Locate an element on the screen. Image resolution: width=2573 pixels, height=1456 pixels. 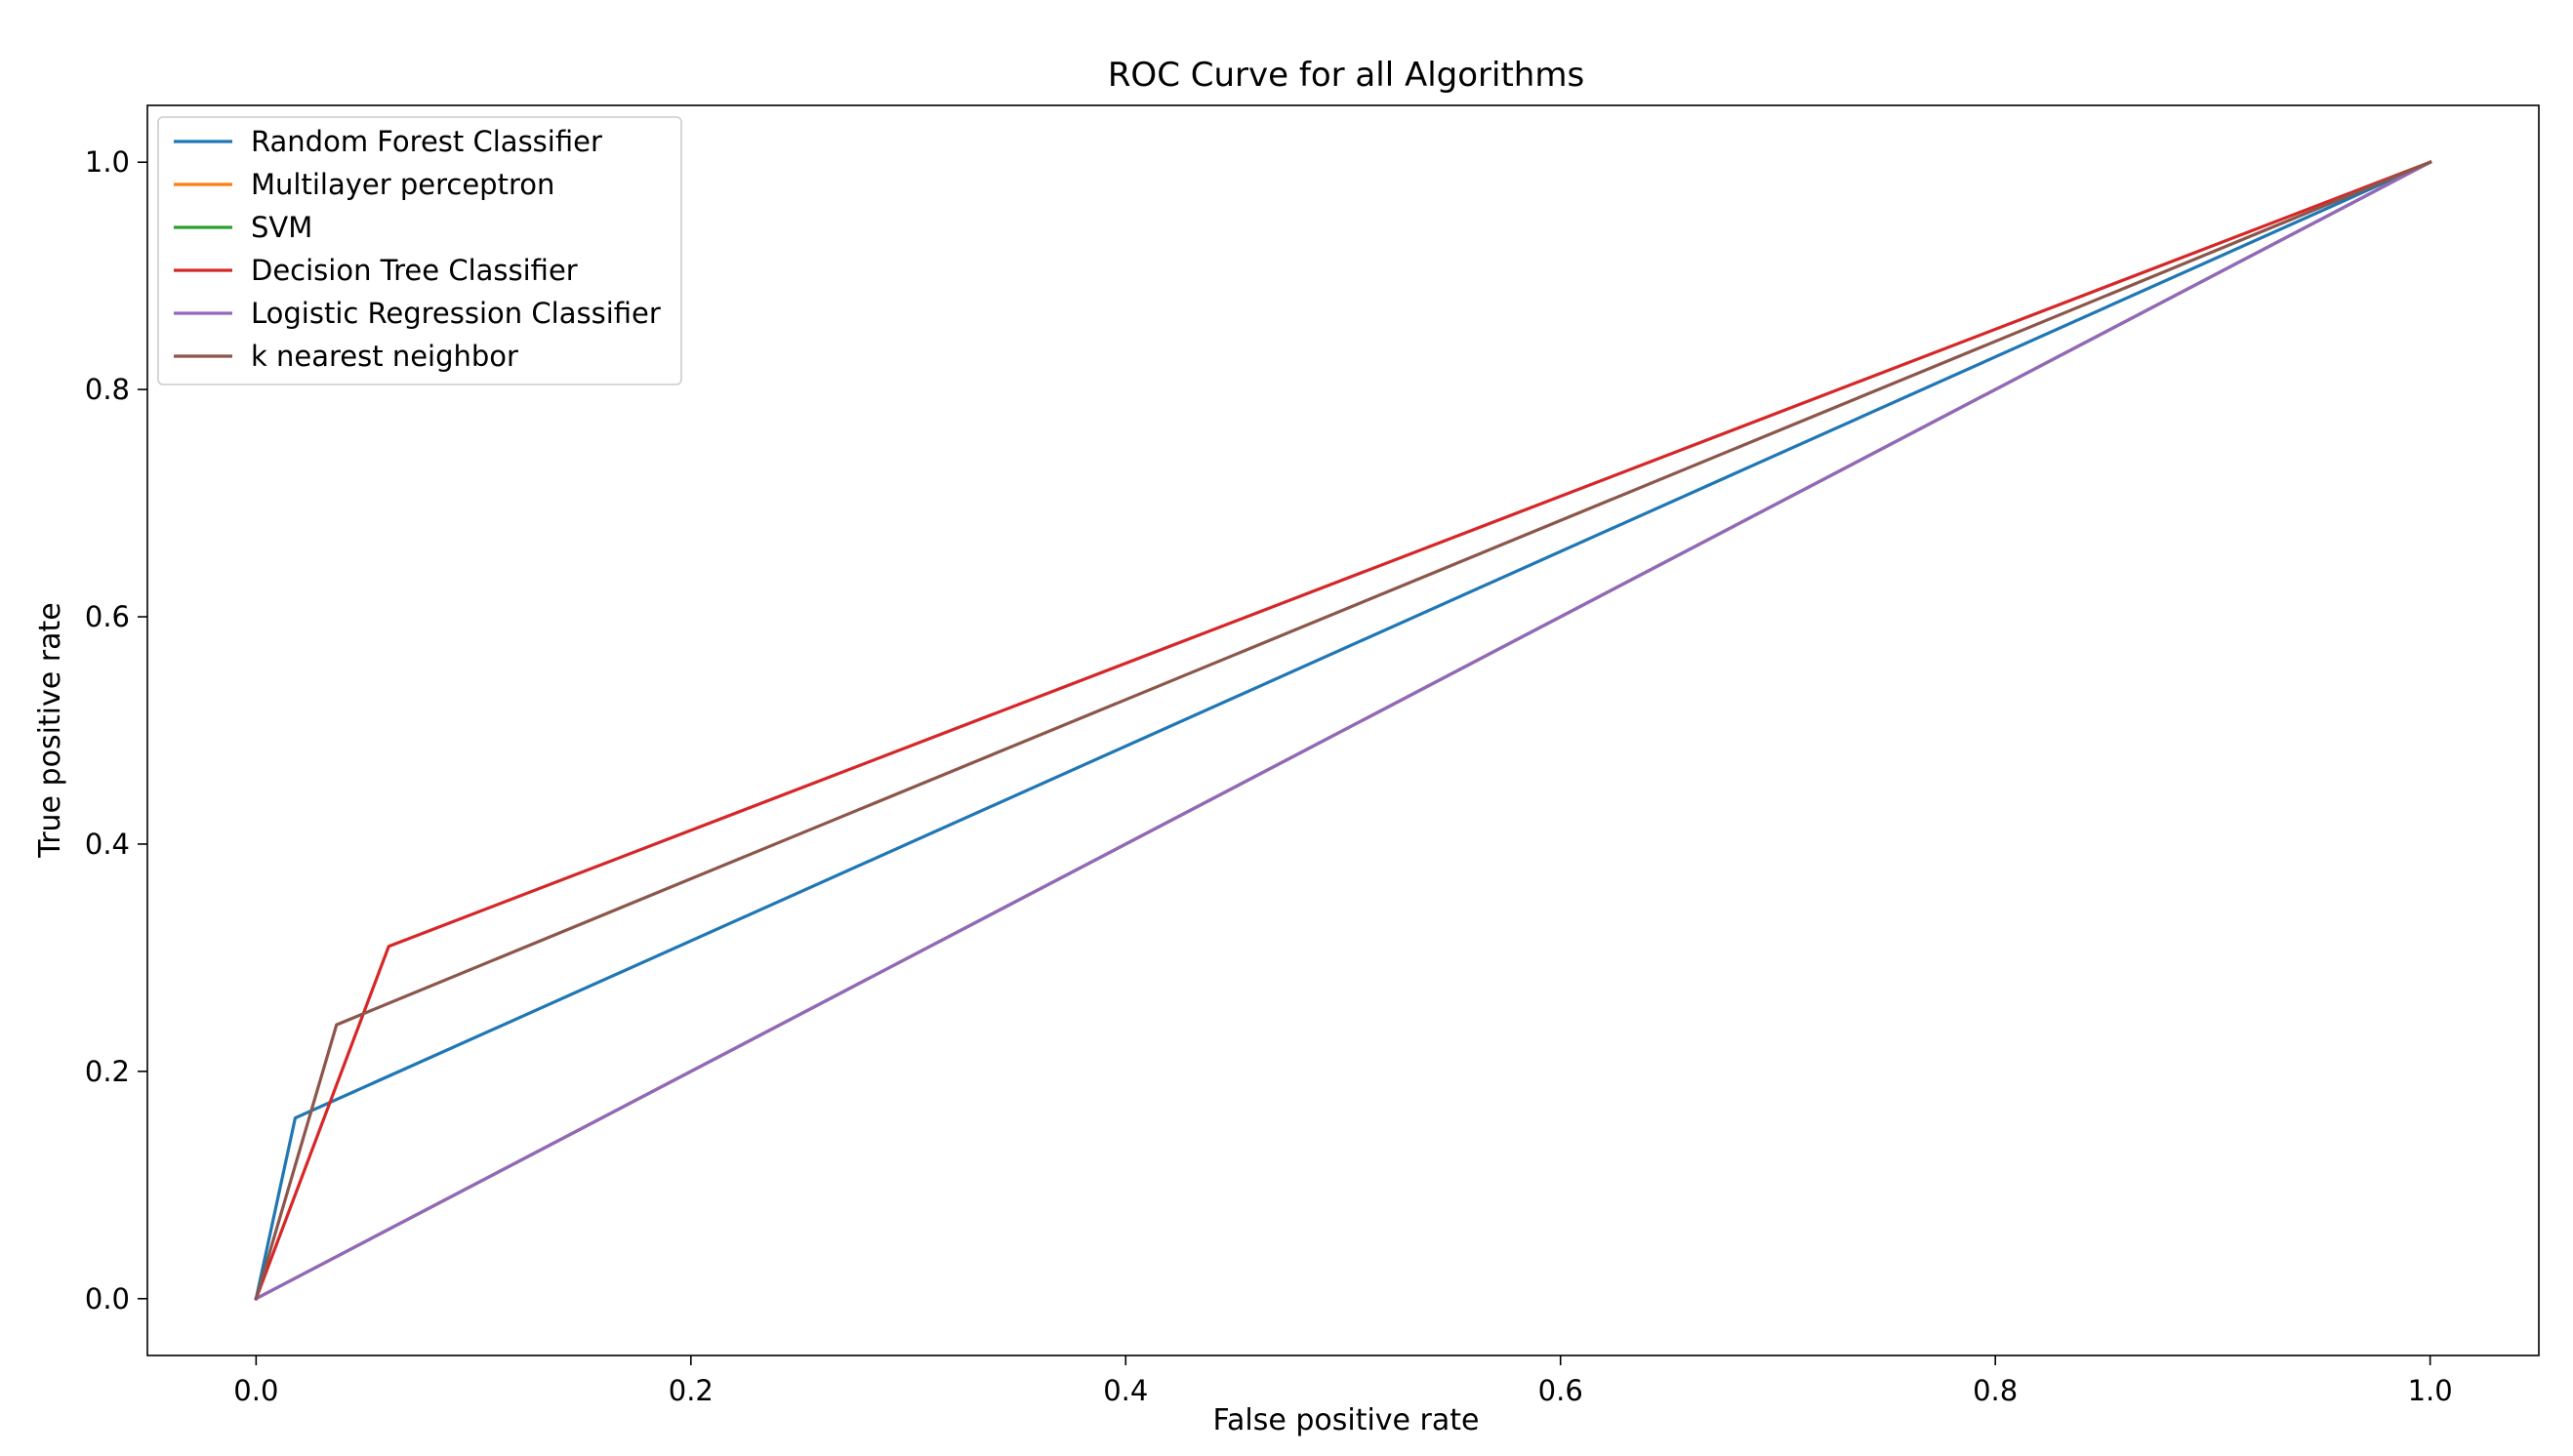
x-axis-label: False positive rate is located at coordinates (1346, 1420).